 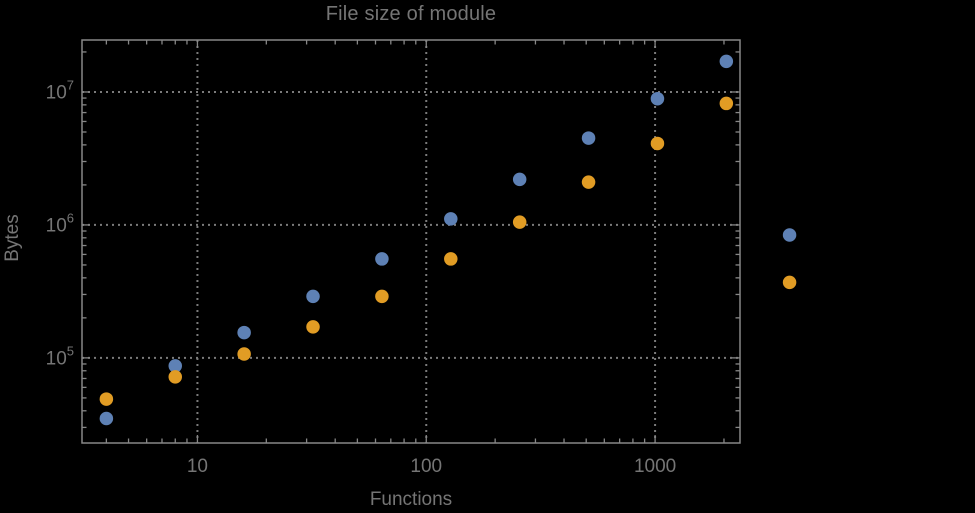 I want to click on y-tick-label-10e5: 10⁵, so click(x=60, y=356).